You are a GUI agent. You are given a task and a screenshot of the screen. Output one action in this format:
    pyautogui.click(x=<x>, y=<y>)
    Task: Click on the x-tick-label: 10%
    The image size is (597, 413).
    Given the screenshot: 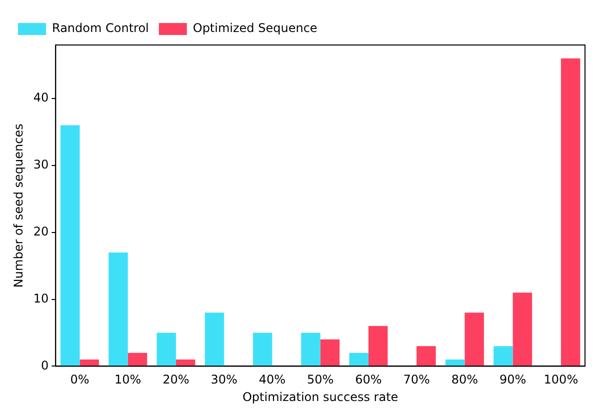 What is the action you would take?
    pyautogui.click(x=128, y=379)
    